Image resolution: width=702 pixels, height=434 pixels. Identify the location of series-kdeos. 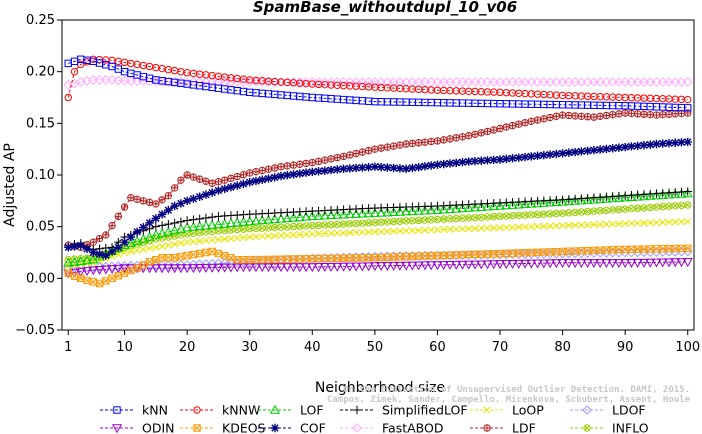
(378, 266).